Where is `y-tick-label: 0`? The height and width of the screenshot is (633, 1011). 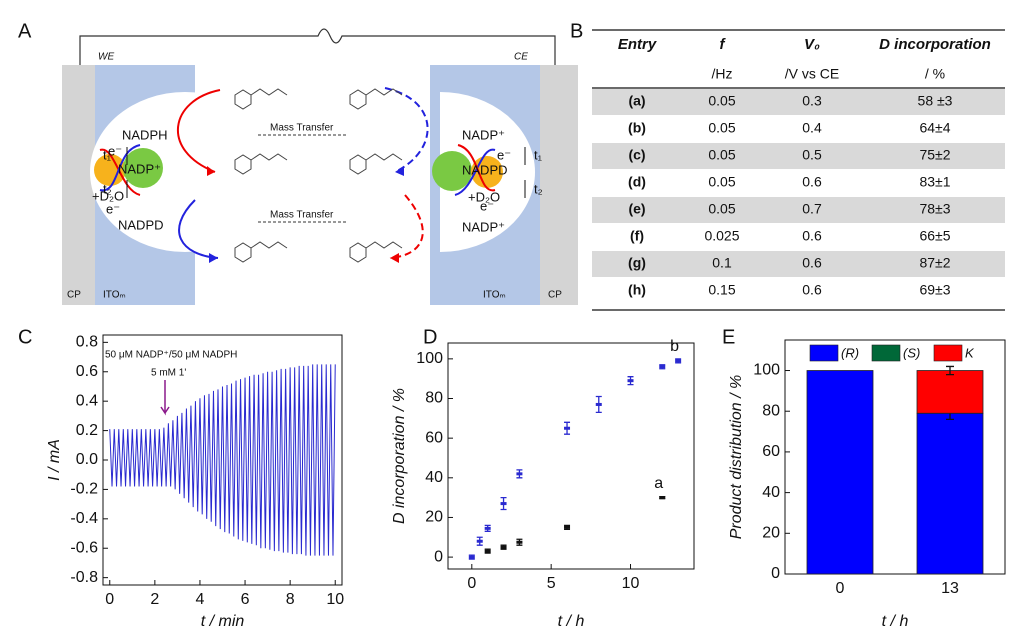
y-tick-label: 0 is located at coordinates (438, 556).